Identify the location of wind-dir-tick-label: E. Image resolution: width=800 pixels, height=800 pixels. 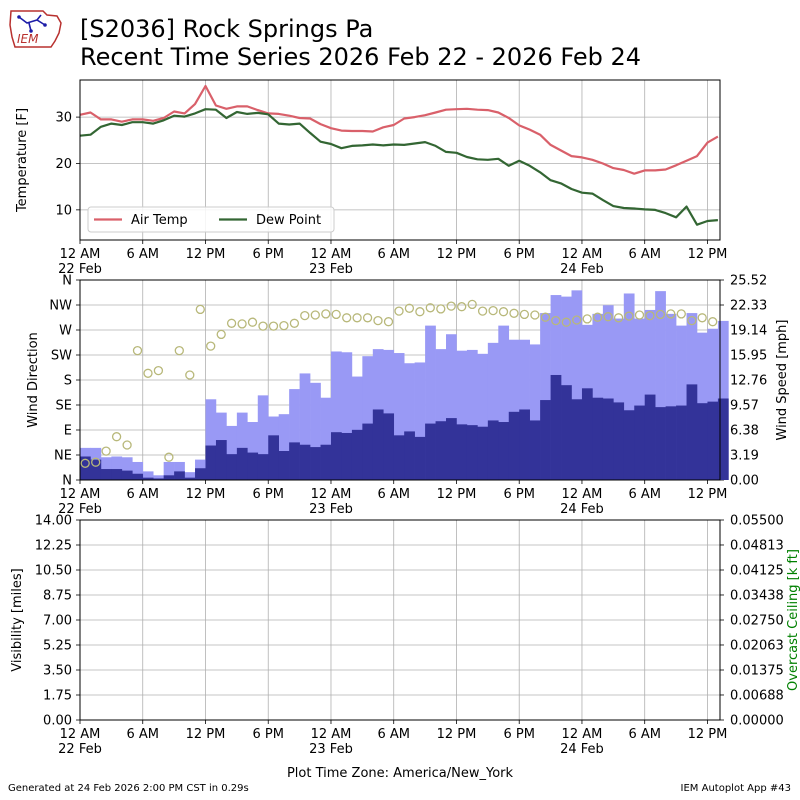
(68, 431).